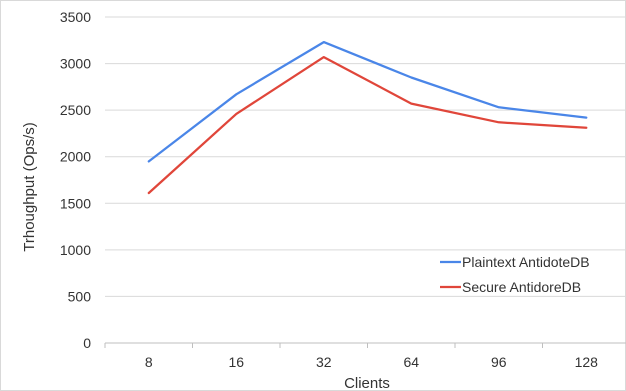 The width and height of the screenshot is (626, 391). I want to click on y-tick-label: 2000, so click(75, 157).